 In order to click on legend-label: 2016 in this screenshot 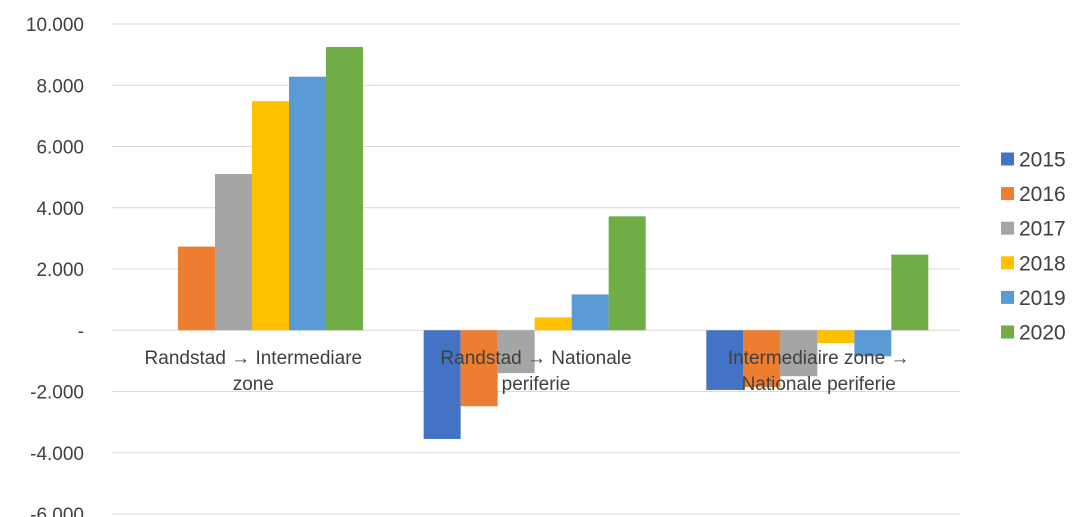, I will do `click(1042, 194)`.